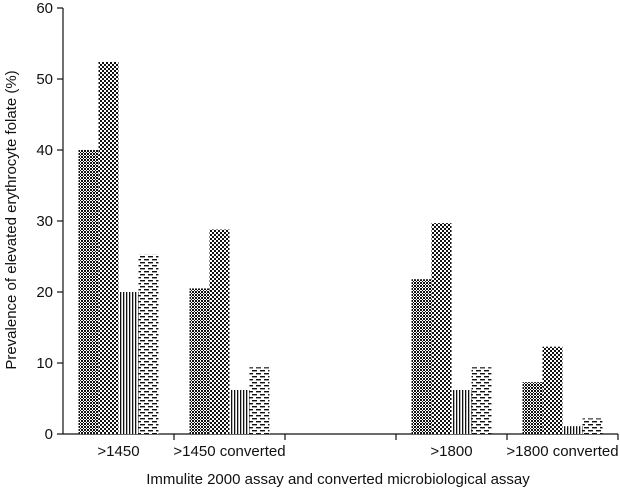 The width and height of the screenshot is (620, 490). What do you see at coordinates (49, 434) in the screenshot?
I see `y-tick-label: 0` at bounding box center [49, 434].